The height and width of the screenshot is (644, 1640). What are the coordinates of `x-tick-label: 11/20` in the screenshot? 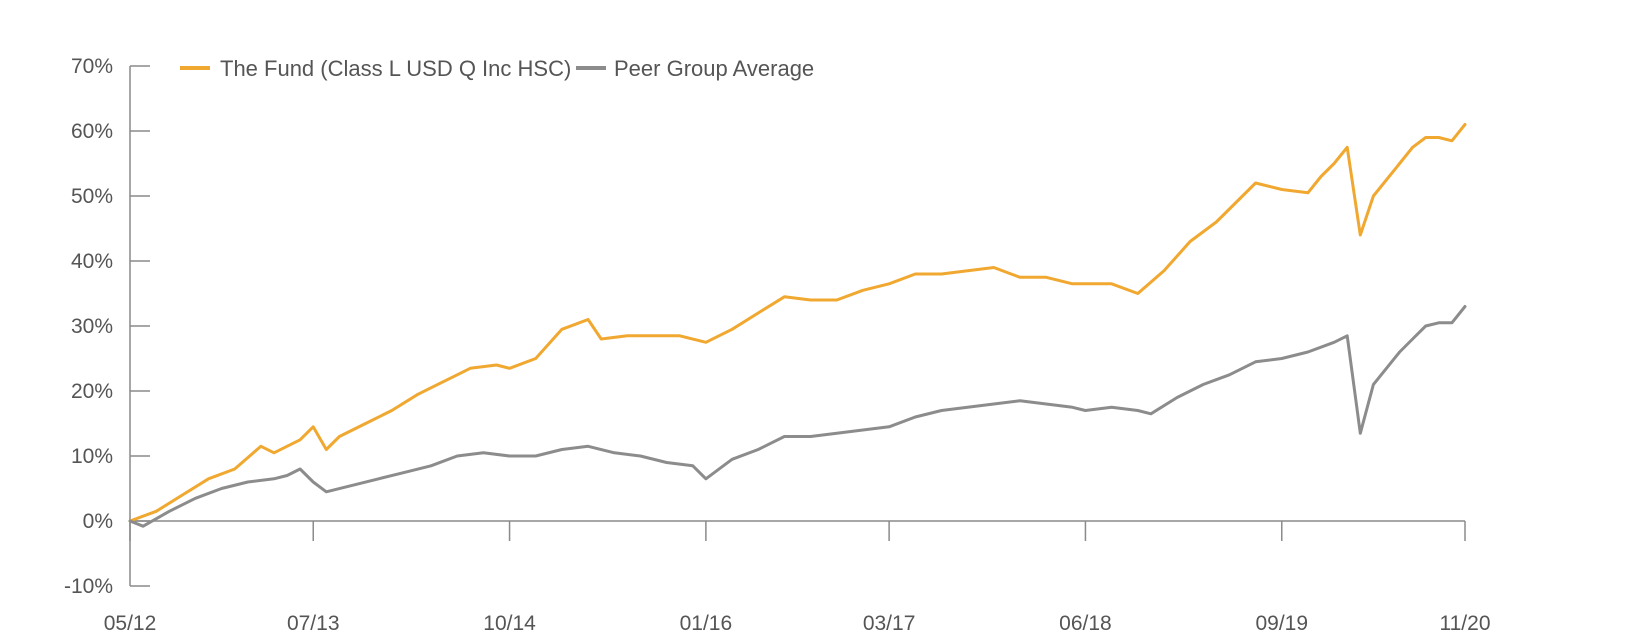 It's located at (1465, 623).